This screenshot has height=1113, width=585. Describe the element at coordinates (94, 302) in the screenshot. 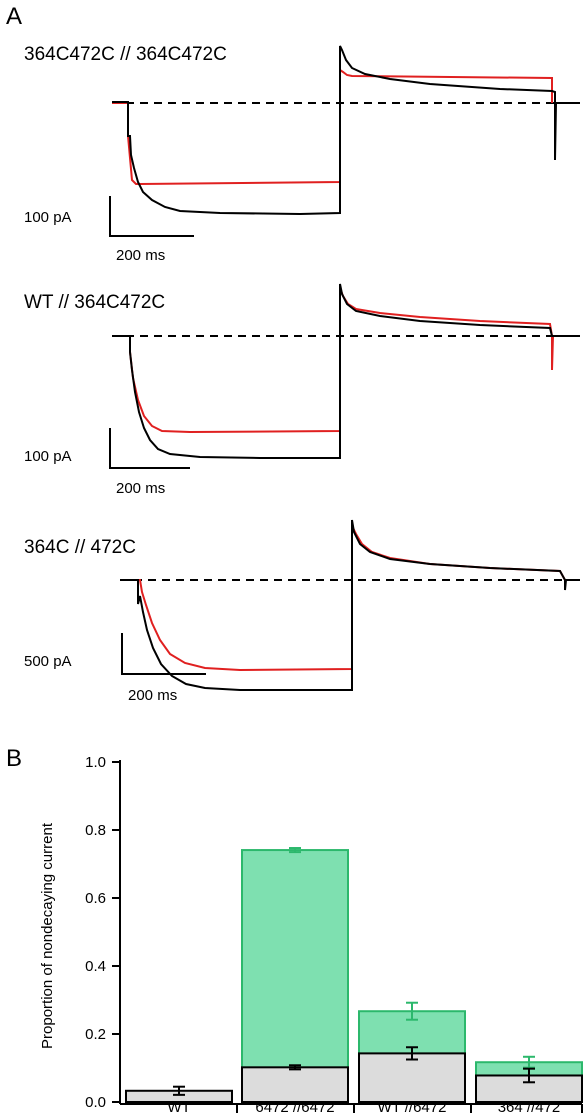

I see `recording-2-title: WT // 364C472C` at that location.